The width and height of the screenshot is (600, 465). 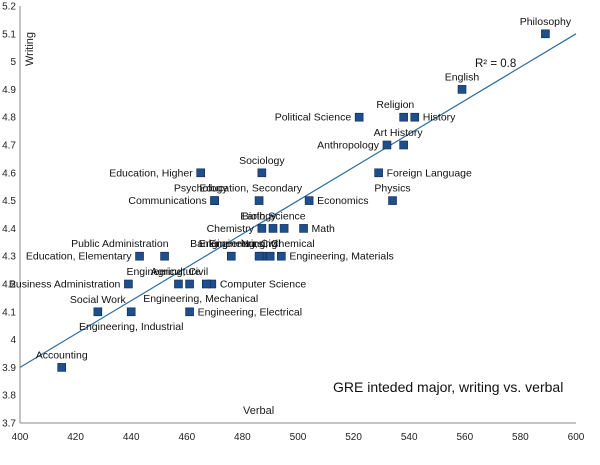 What do you see at coordinates (259, 216) in the screenshot?
I see `point-label: Biology` at bounding box center [259, 216].